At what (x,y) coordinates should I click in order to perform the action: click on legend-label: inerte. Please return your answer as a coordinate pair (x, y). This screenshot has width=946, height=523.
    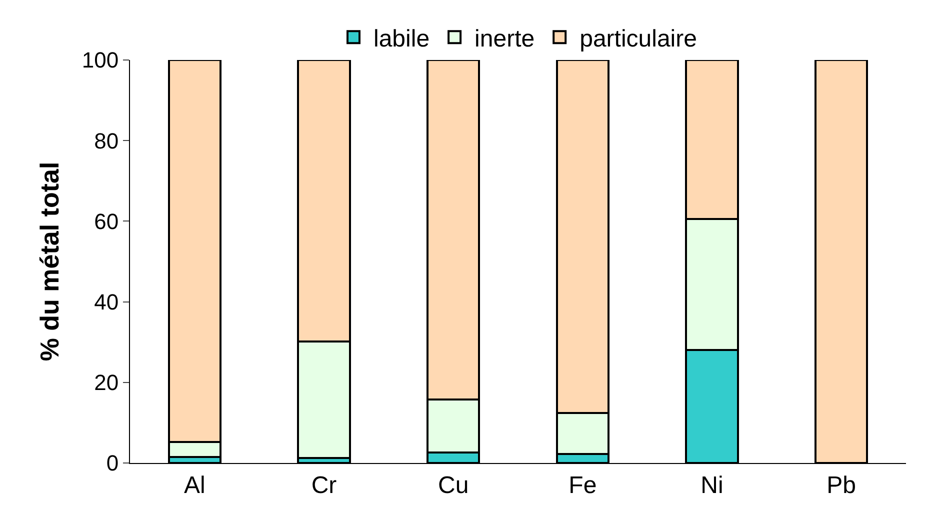
    Looking at the image, I should click on (504, 38).